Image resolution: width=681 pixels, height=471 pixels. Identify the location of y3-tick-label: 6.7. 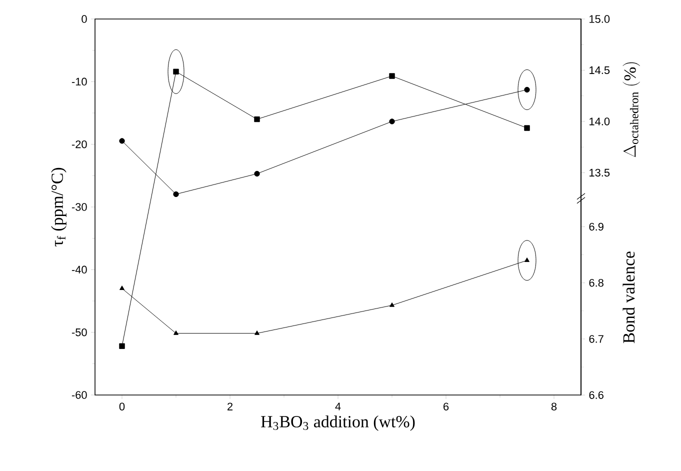
(596, 339).